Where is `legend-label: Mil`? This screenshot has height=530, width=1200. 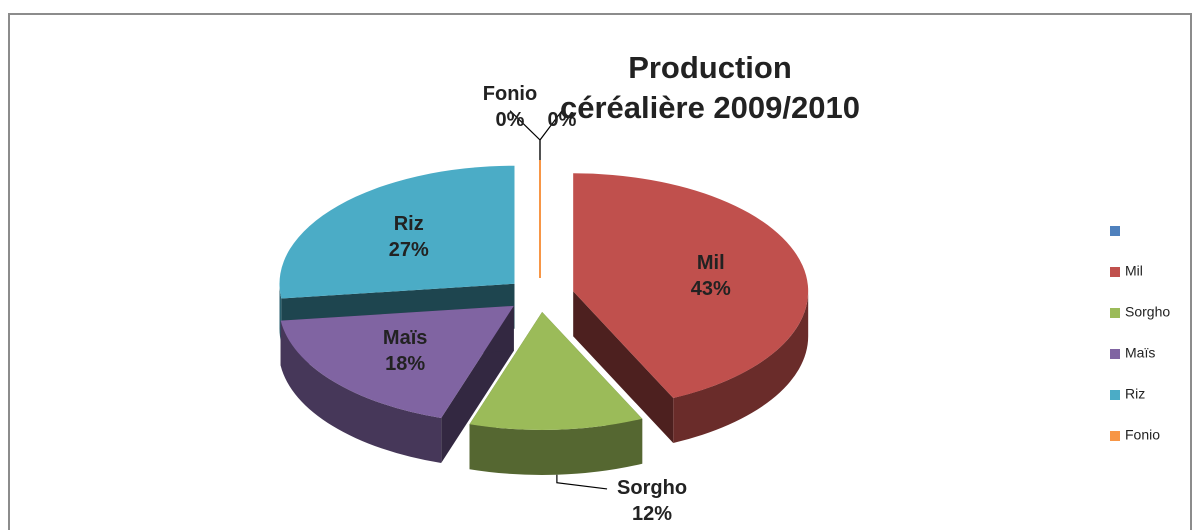 legend-label: Mil is located at coordinates (1134, 271).